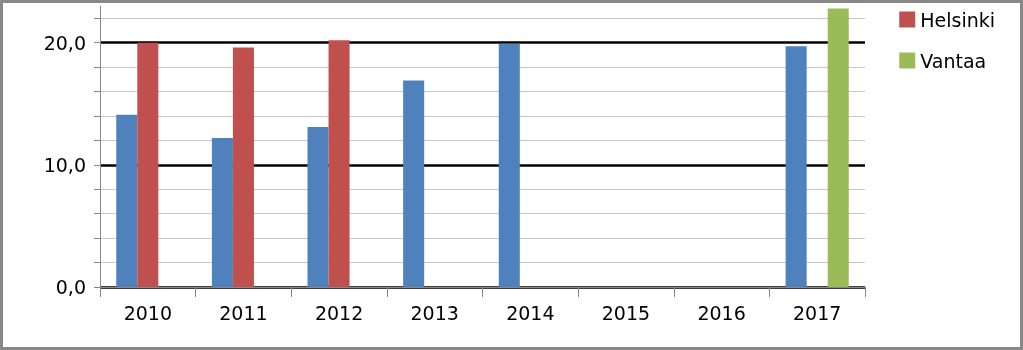 The width and height of the screenshot is (1023, 350). What do you see at coordinates (64, 164) in the screenshot?
I see `y-tick-label: 10,0` at bounding box center [64, 164].